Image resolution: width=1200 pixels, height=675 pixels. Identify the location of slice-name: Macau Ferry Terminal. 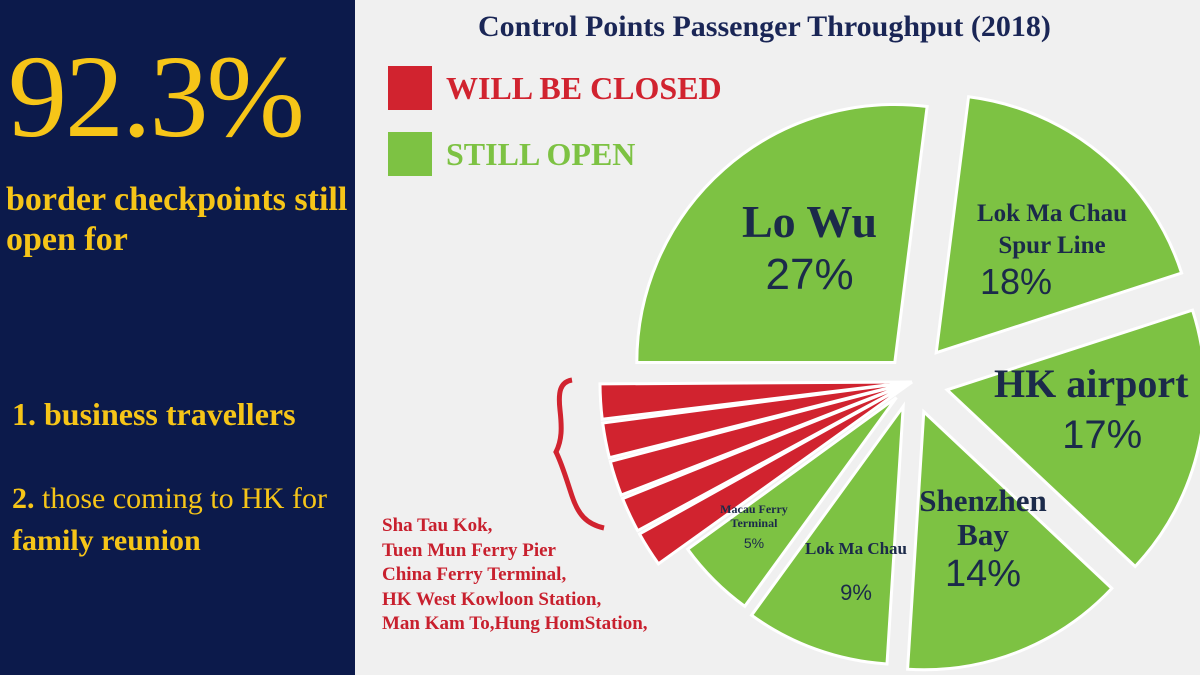
(754, 516).